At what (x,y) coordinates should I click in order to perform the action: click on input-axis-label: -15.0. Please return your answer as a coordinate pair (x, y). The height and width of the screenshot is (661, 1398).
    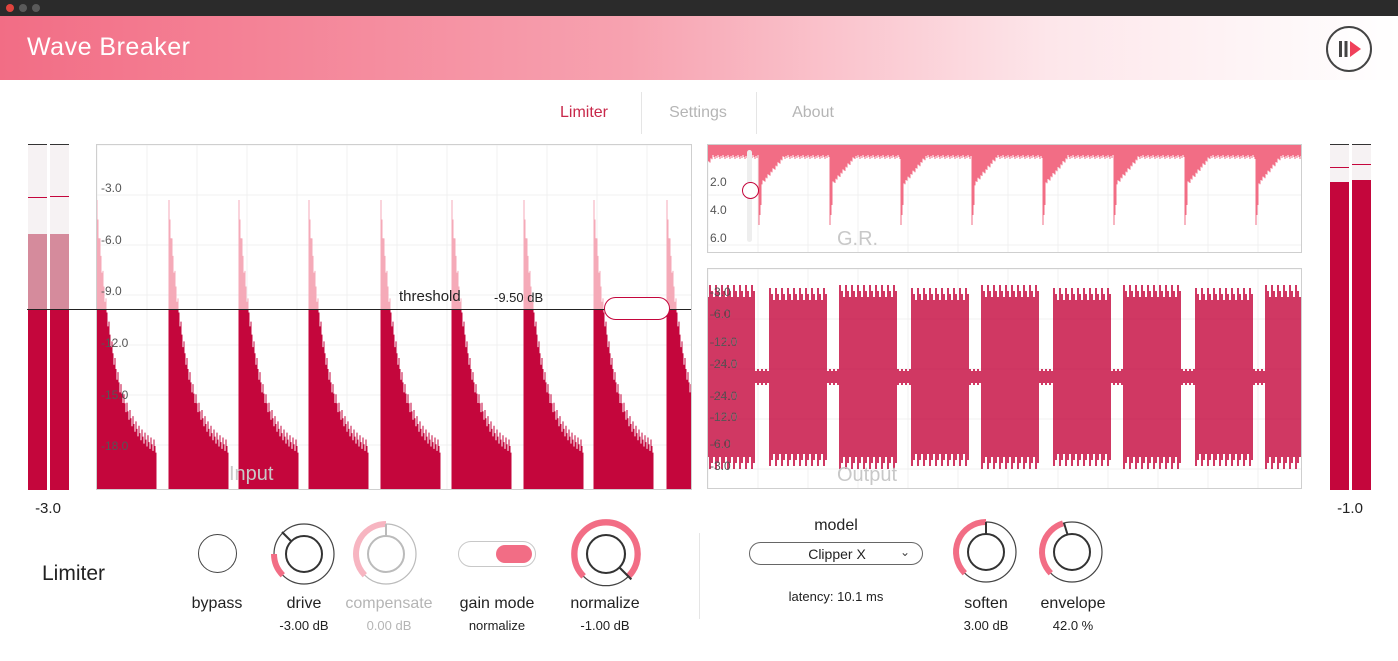
    Looking at the image, I should click on (115, 395).